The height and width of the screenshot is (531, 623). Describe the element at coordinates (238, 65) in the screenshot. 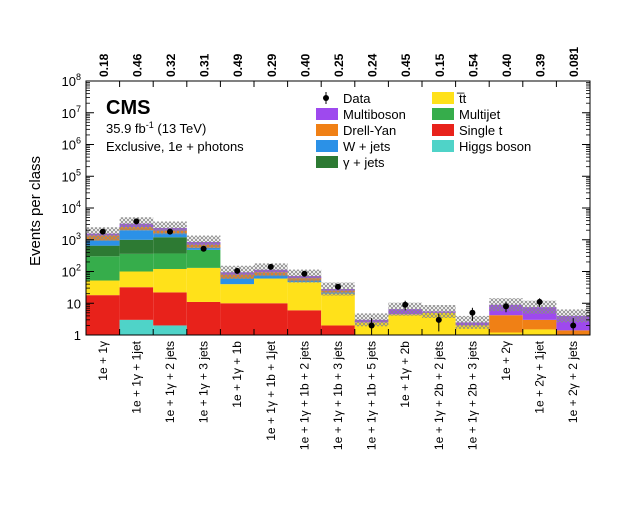

I see `top-value-label: 0.49` at that location.